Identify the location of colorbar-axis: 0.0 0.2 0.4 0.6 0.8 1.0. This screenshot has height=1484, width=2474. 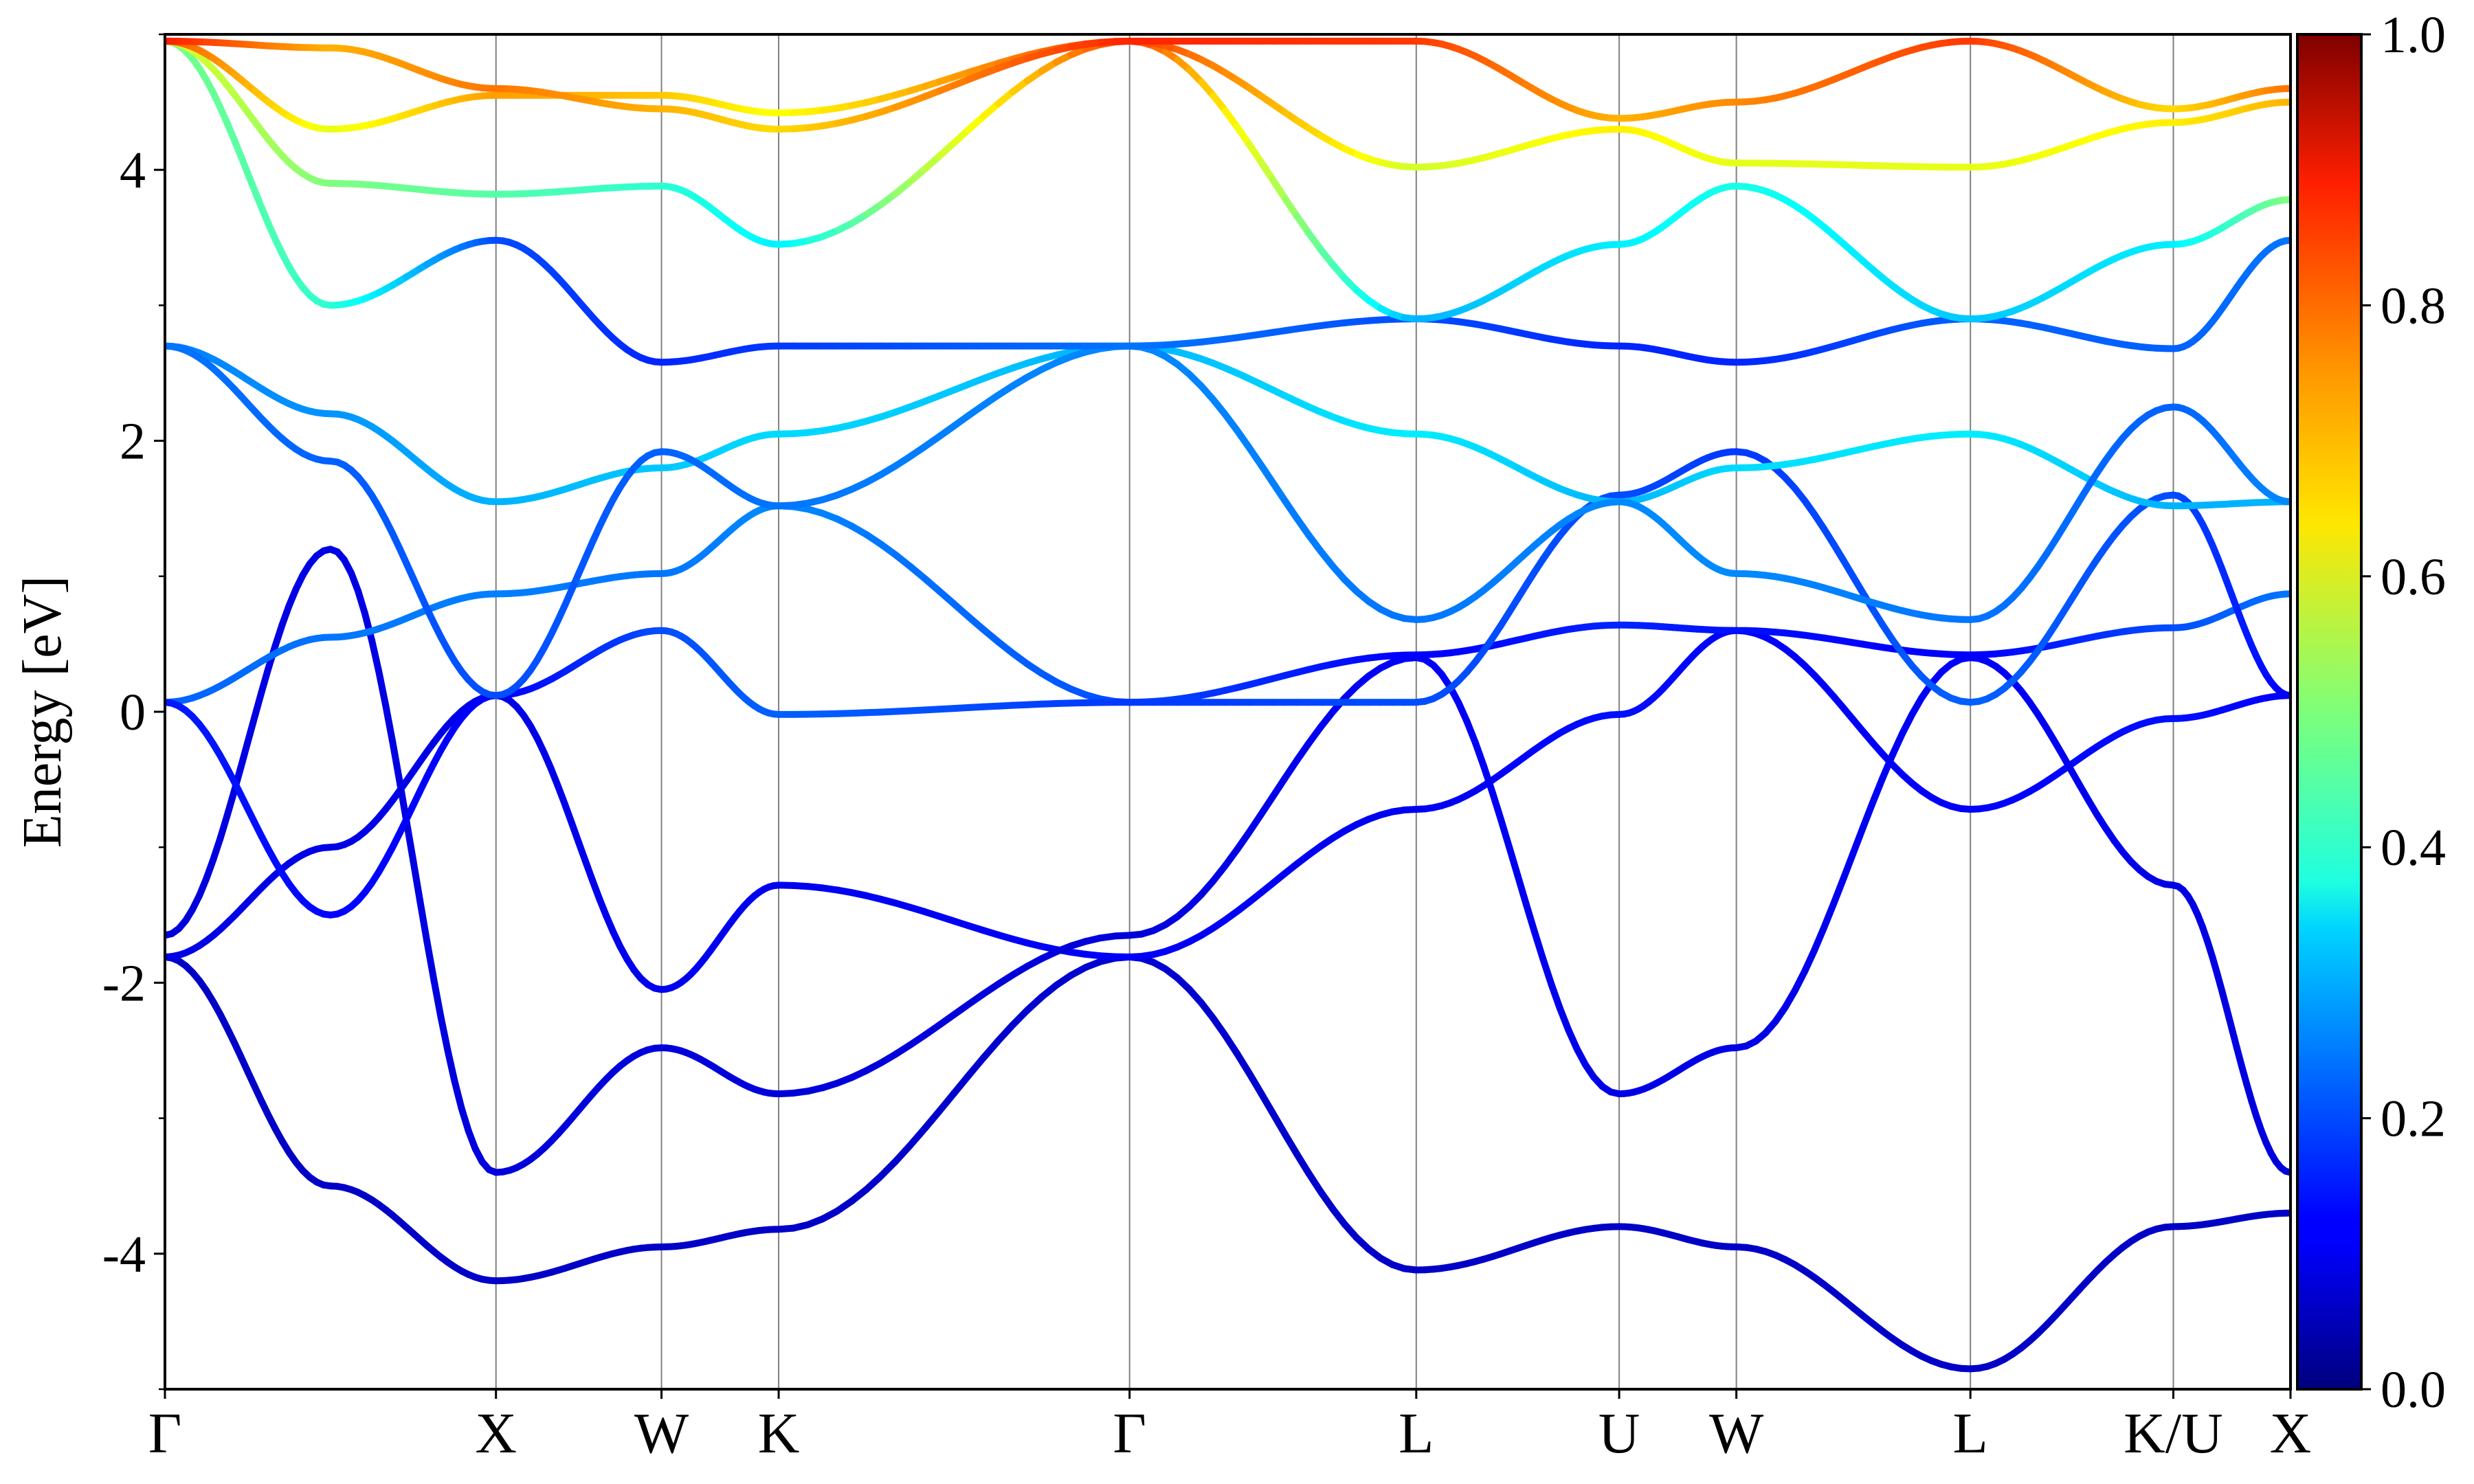
(2403, 712).